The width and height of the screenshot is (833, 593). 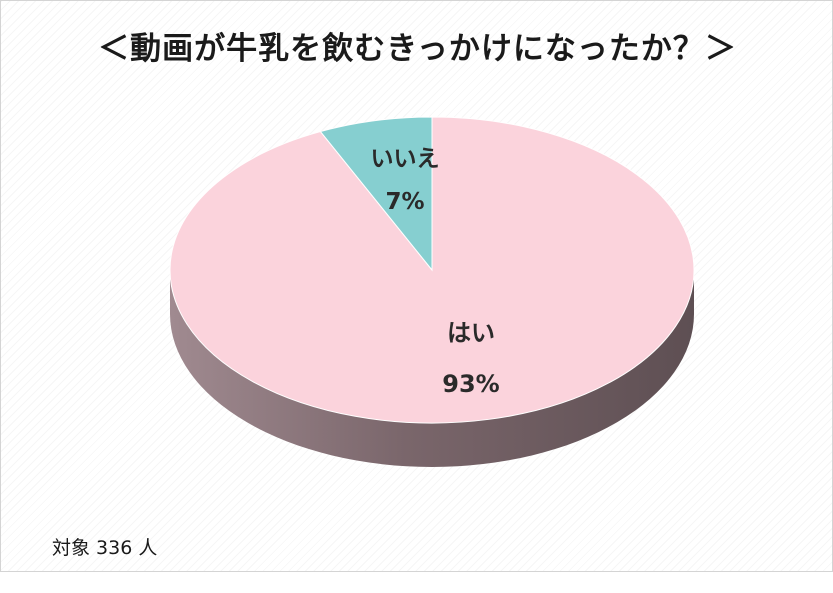 I want to click on sample-size-note: 対象 336 人, so click(x=105, y=548).